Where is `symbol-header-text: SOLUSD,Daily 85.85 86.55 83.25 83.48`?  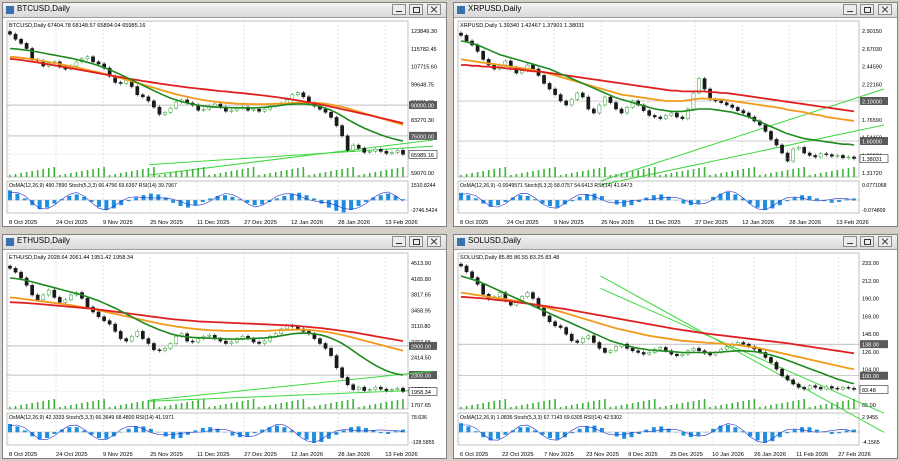 symbol-header-text: SOLUSD,Daily 85.85 86.55 83.25 83.48 is located at coordinates (509, 258).